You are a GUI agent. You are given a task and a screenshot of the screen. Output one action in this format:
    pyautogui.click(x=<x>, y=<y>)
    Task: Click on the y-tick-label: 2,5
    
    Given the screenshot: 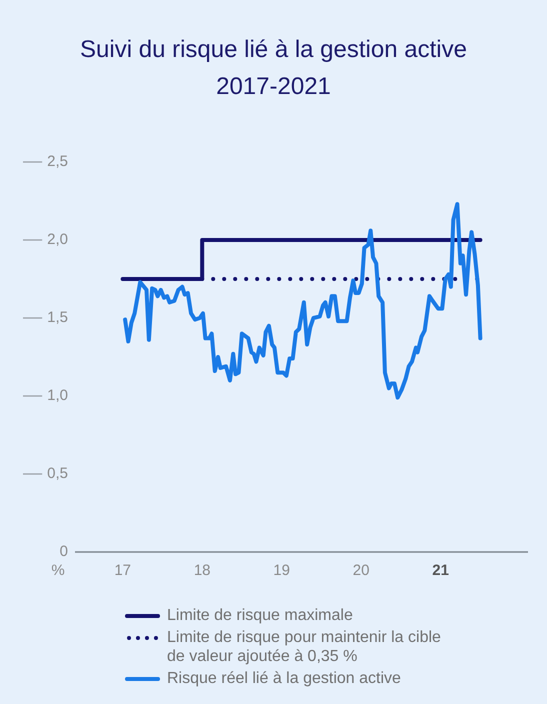 What is the action you would take?
    pyautogui.click(x=57, y=161)
    